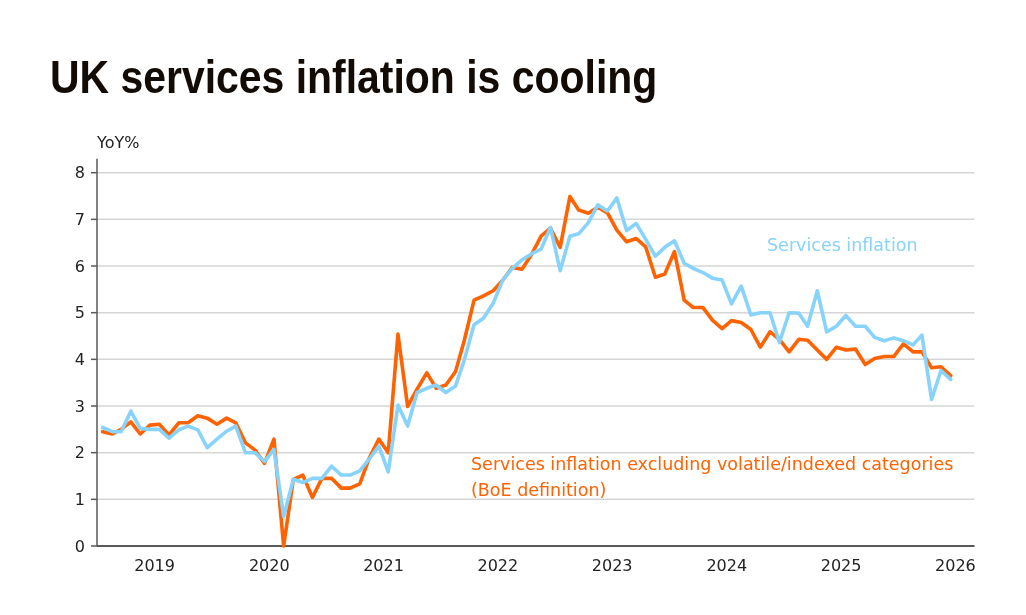  I want to click on x-tick-label: 2026, so click(955, 565).